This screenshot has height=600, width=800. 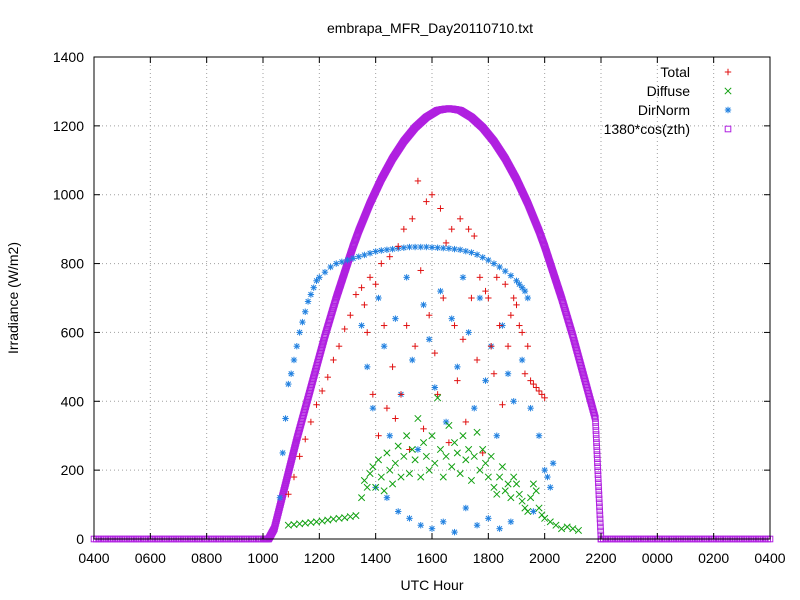 I want to click on x-tick-label: 2000, so click(x=544, y=558).